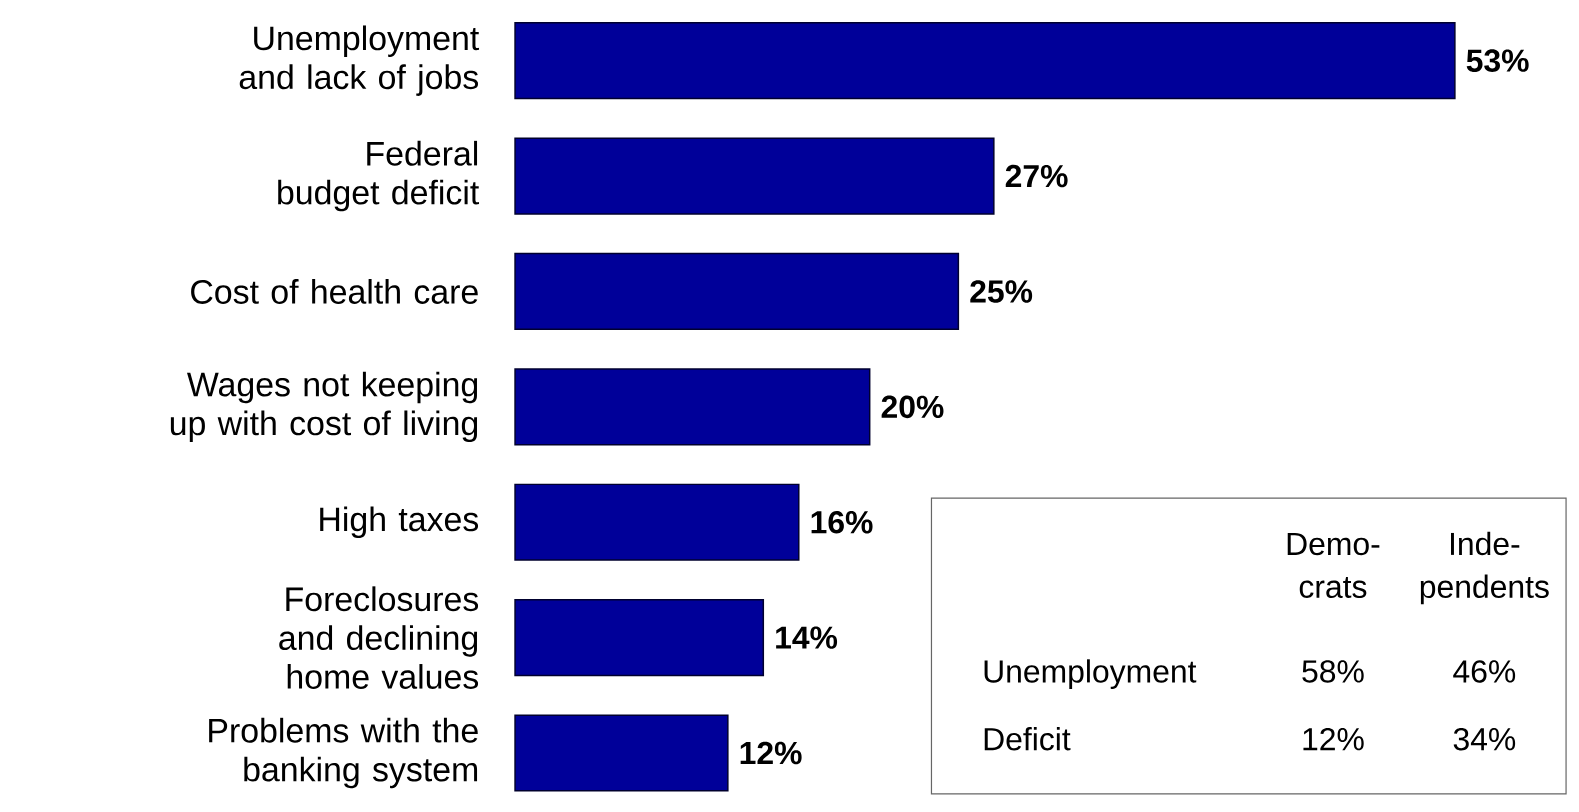  Describe the element at coordinates (771, 753) in the screenshot. I see `data-label: 12%` at that location.